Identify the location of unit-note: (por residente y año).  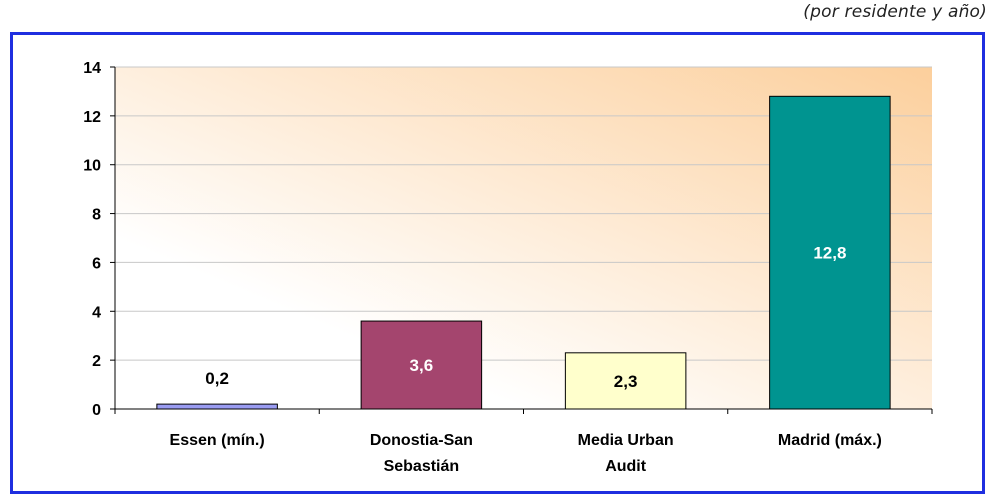
(895, 12).